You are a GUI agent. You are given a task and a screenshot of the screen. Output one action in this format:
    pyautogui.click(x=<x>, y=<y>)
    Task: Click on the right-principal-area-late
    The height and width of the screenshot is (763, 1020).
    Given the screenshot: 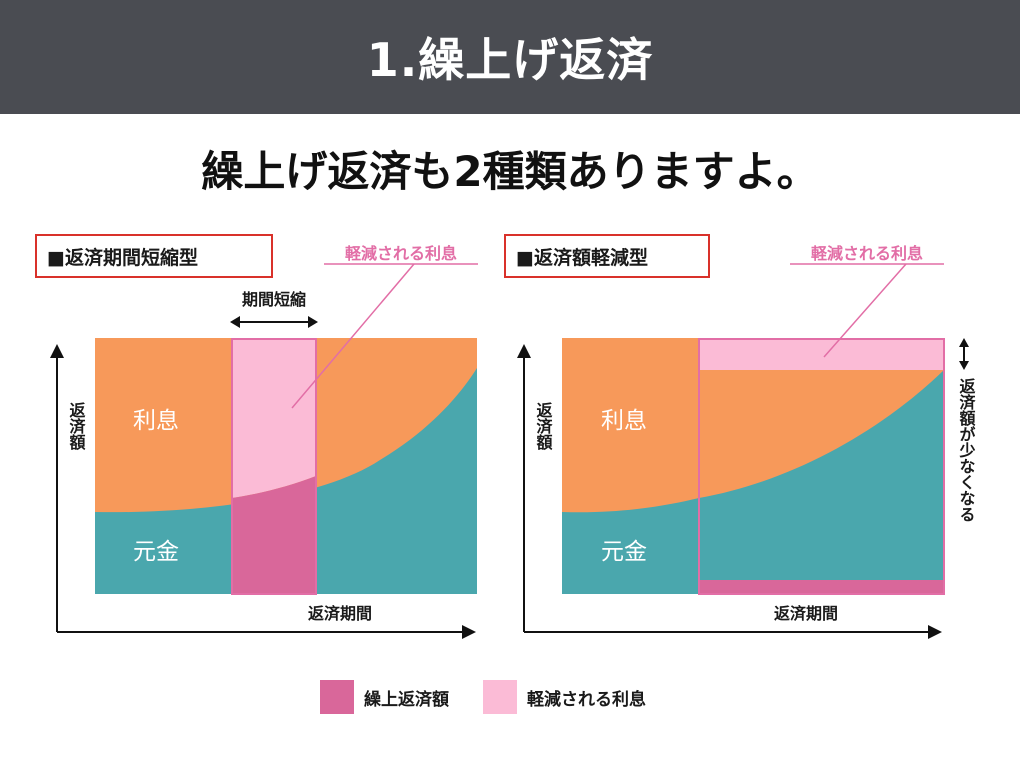 What is the action you would take?
    pyautogui.click(x=821, y=475)
    